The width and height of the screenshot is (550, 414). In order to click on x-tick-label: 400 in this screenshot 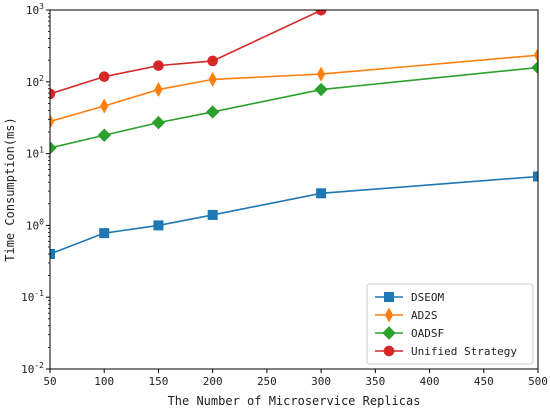, I will do `click(430, 381)`.